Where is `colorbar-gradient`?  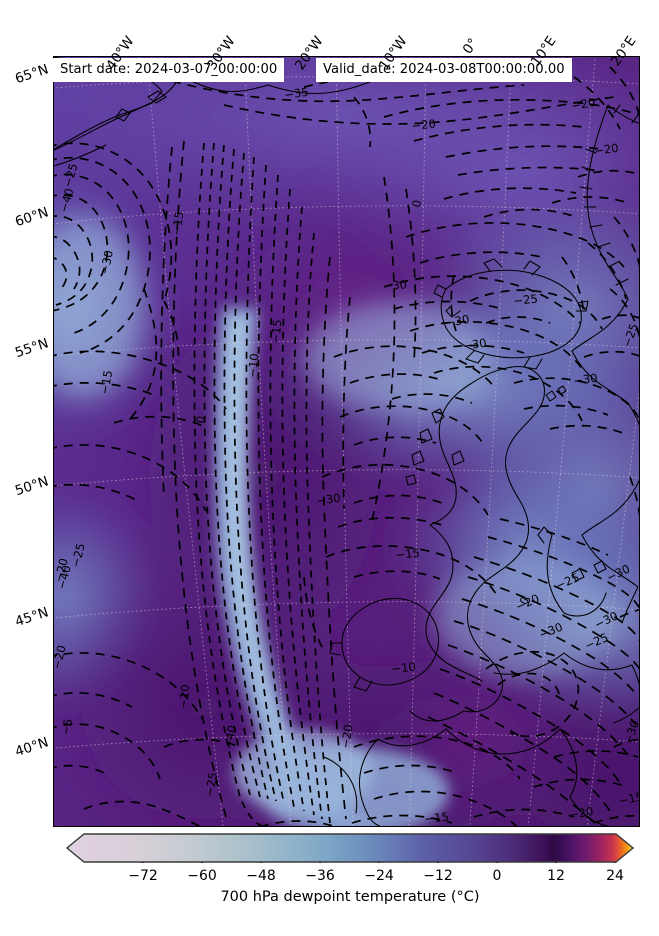 colorbar-gradient is located at coordinates (350, 848).